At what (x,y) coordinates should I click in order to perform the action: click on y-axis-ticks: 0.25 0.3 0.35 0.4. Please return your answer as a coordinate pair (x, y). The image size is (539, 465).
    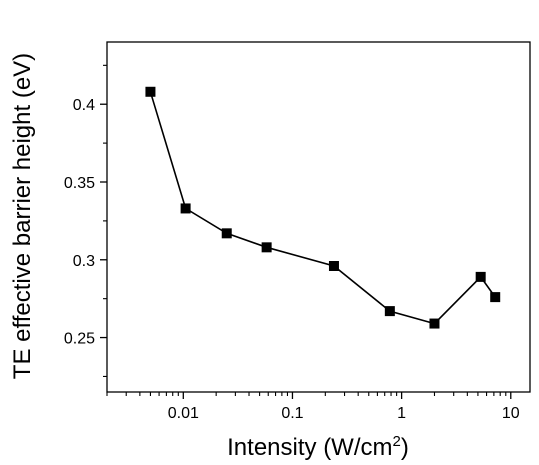
    Looking at the image, I should click on (85, 220).